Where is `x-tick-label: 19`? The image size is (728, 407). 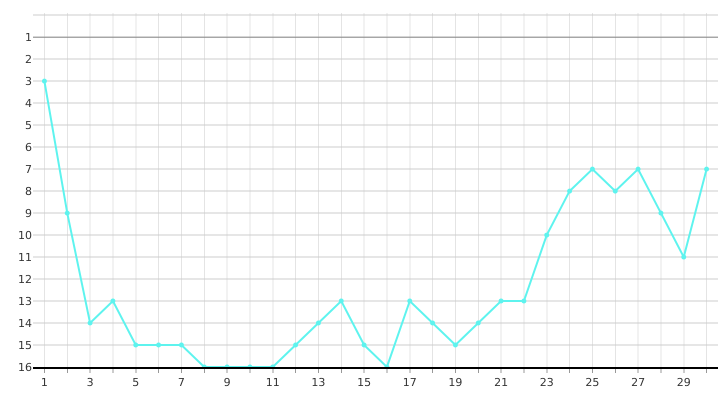 x-tick-label: 19 is located at coordinates (455, 383).